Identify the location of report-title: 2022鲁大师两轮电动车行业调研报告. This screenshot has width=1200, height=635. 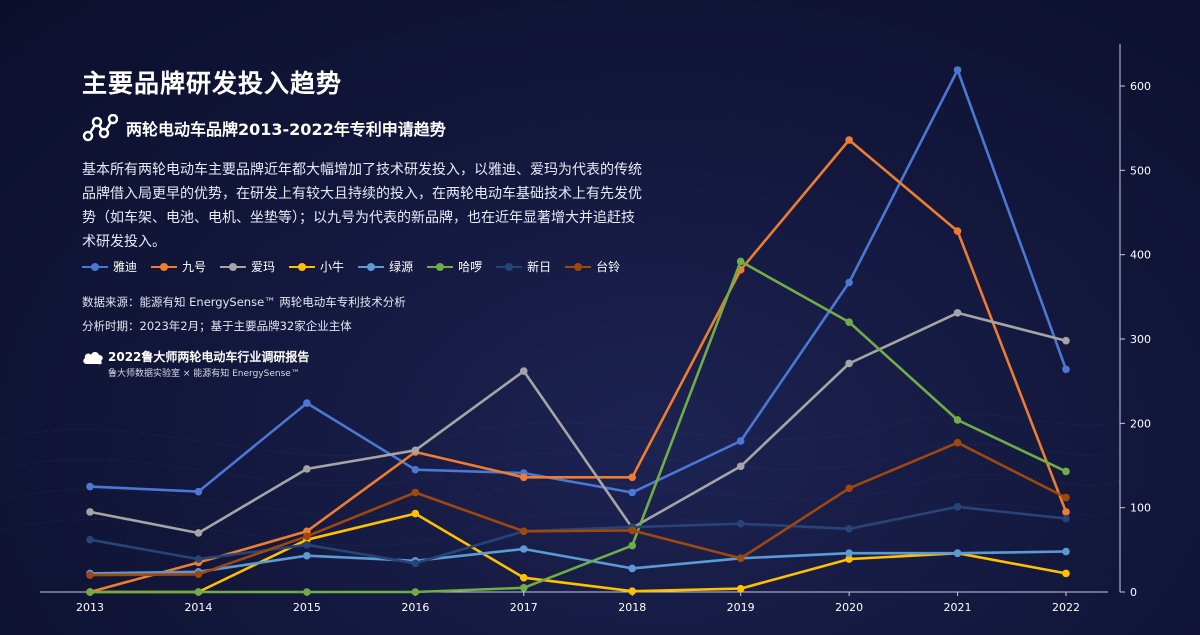
(209, 357).